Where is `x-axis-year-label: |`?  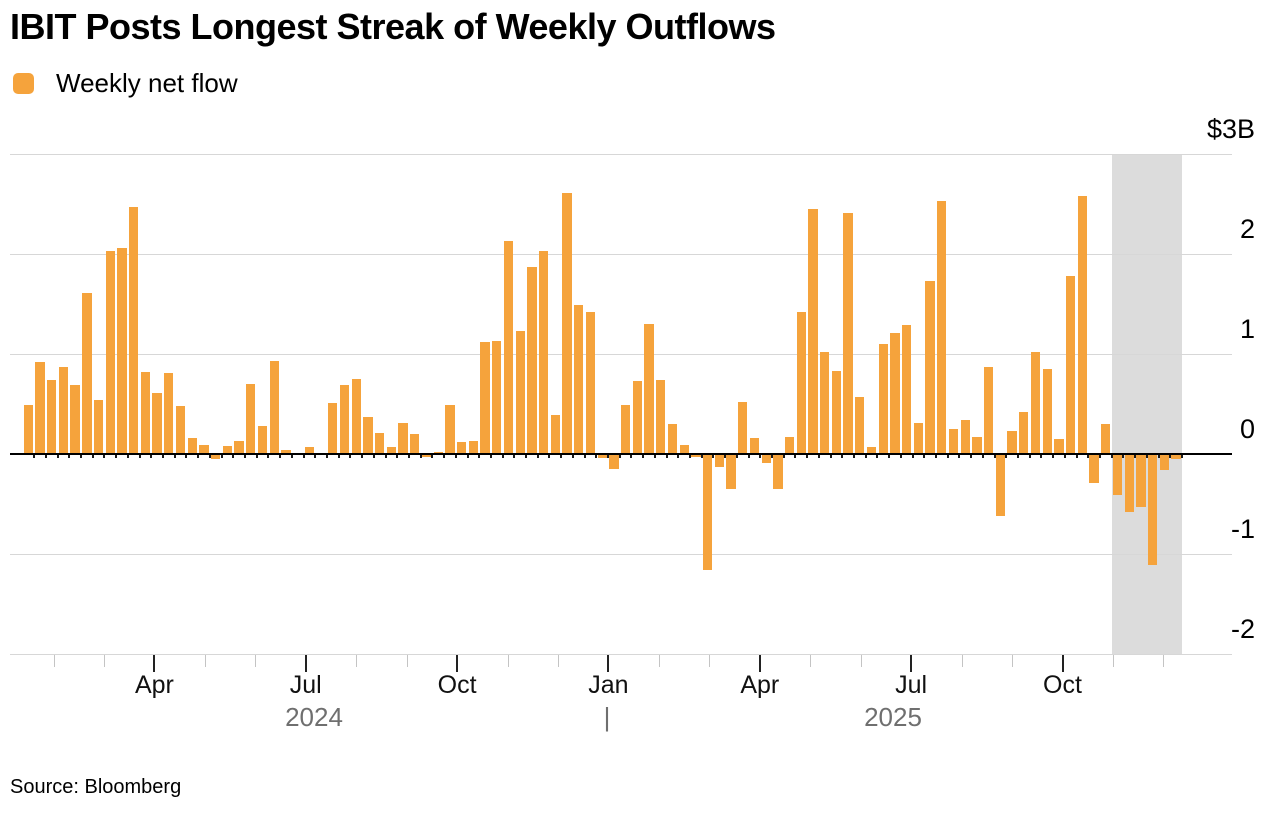 x-axis-year-label: | is located at coordinates (607, 717).